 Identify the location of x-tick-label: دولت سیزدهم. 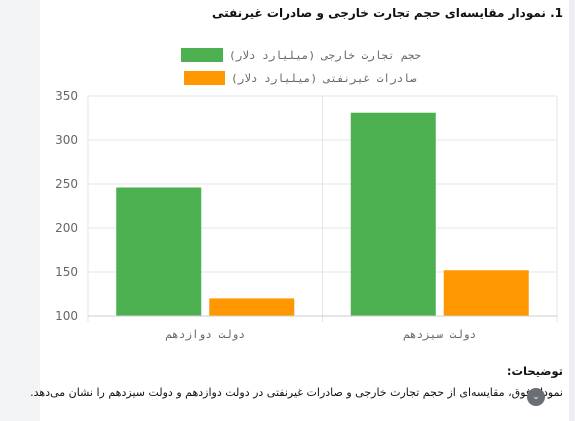
(439, 334).